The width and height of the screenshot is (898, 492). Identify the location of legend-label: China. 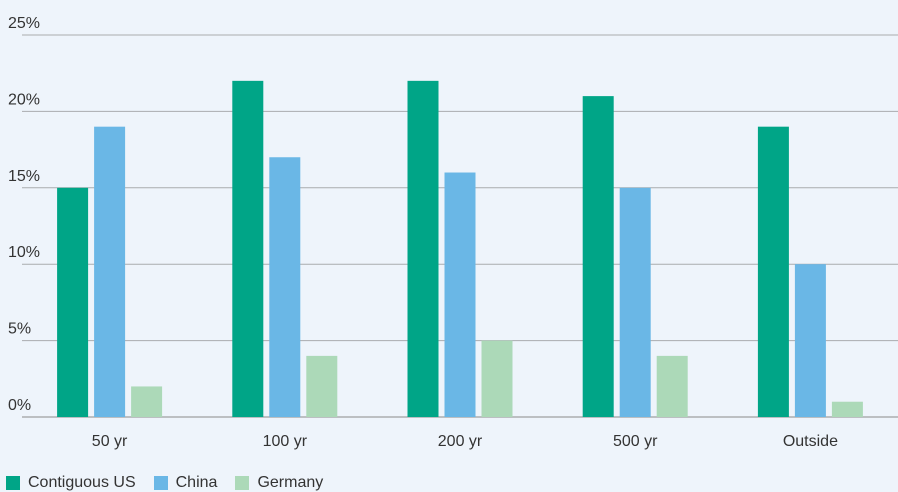
(196, 482).